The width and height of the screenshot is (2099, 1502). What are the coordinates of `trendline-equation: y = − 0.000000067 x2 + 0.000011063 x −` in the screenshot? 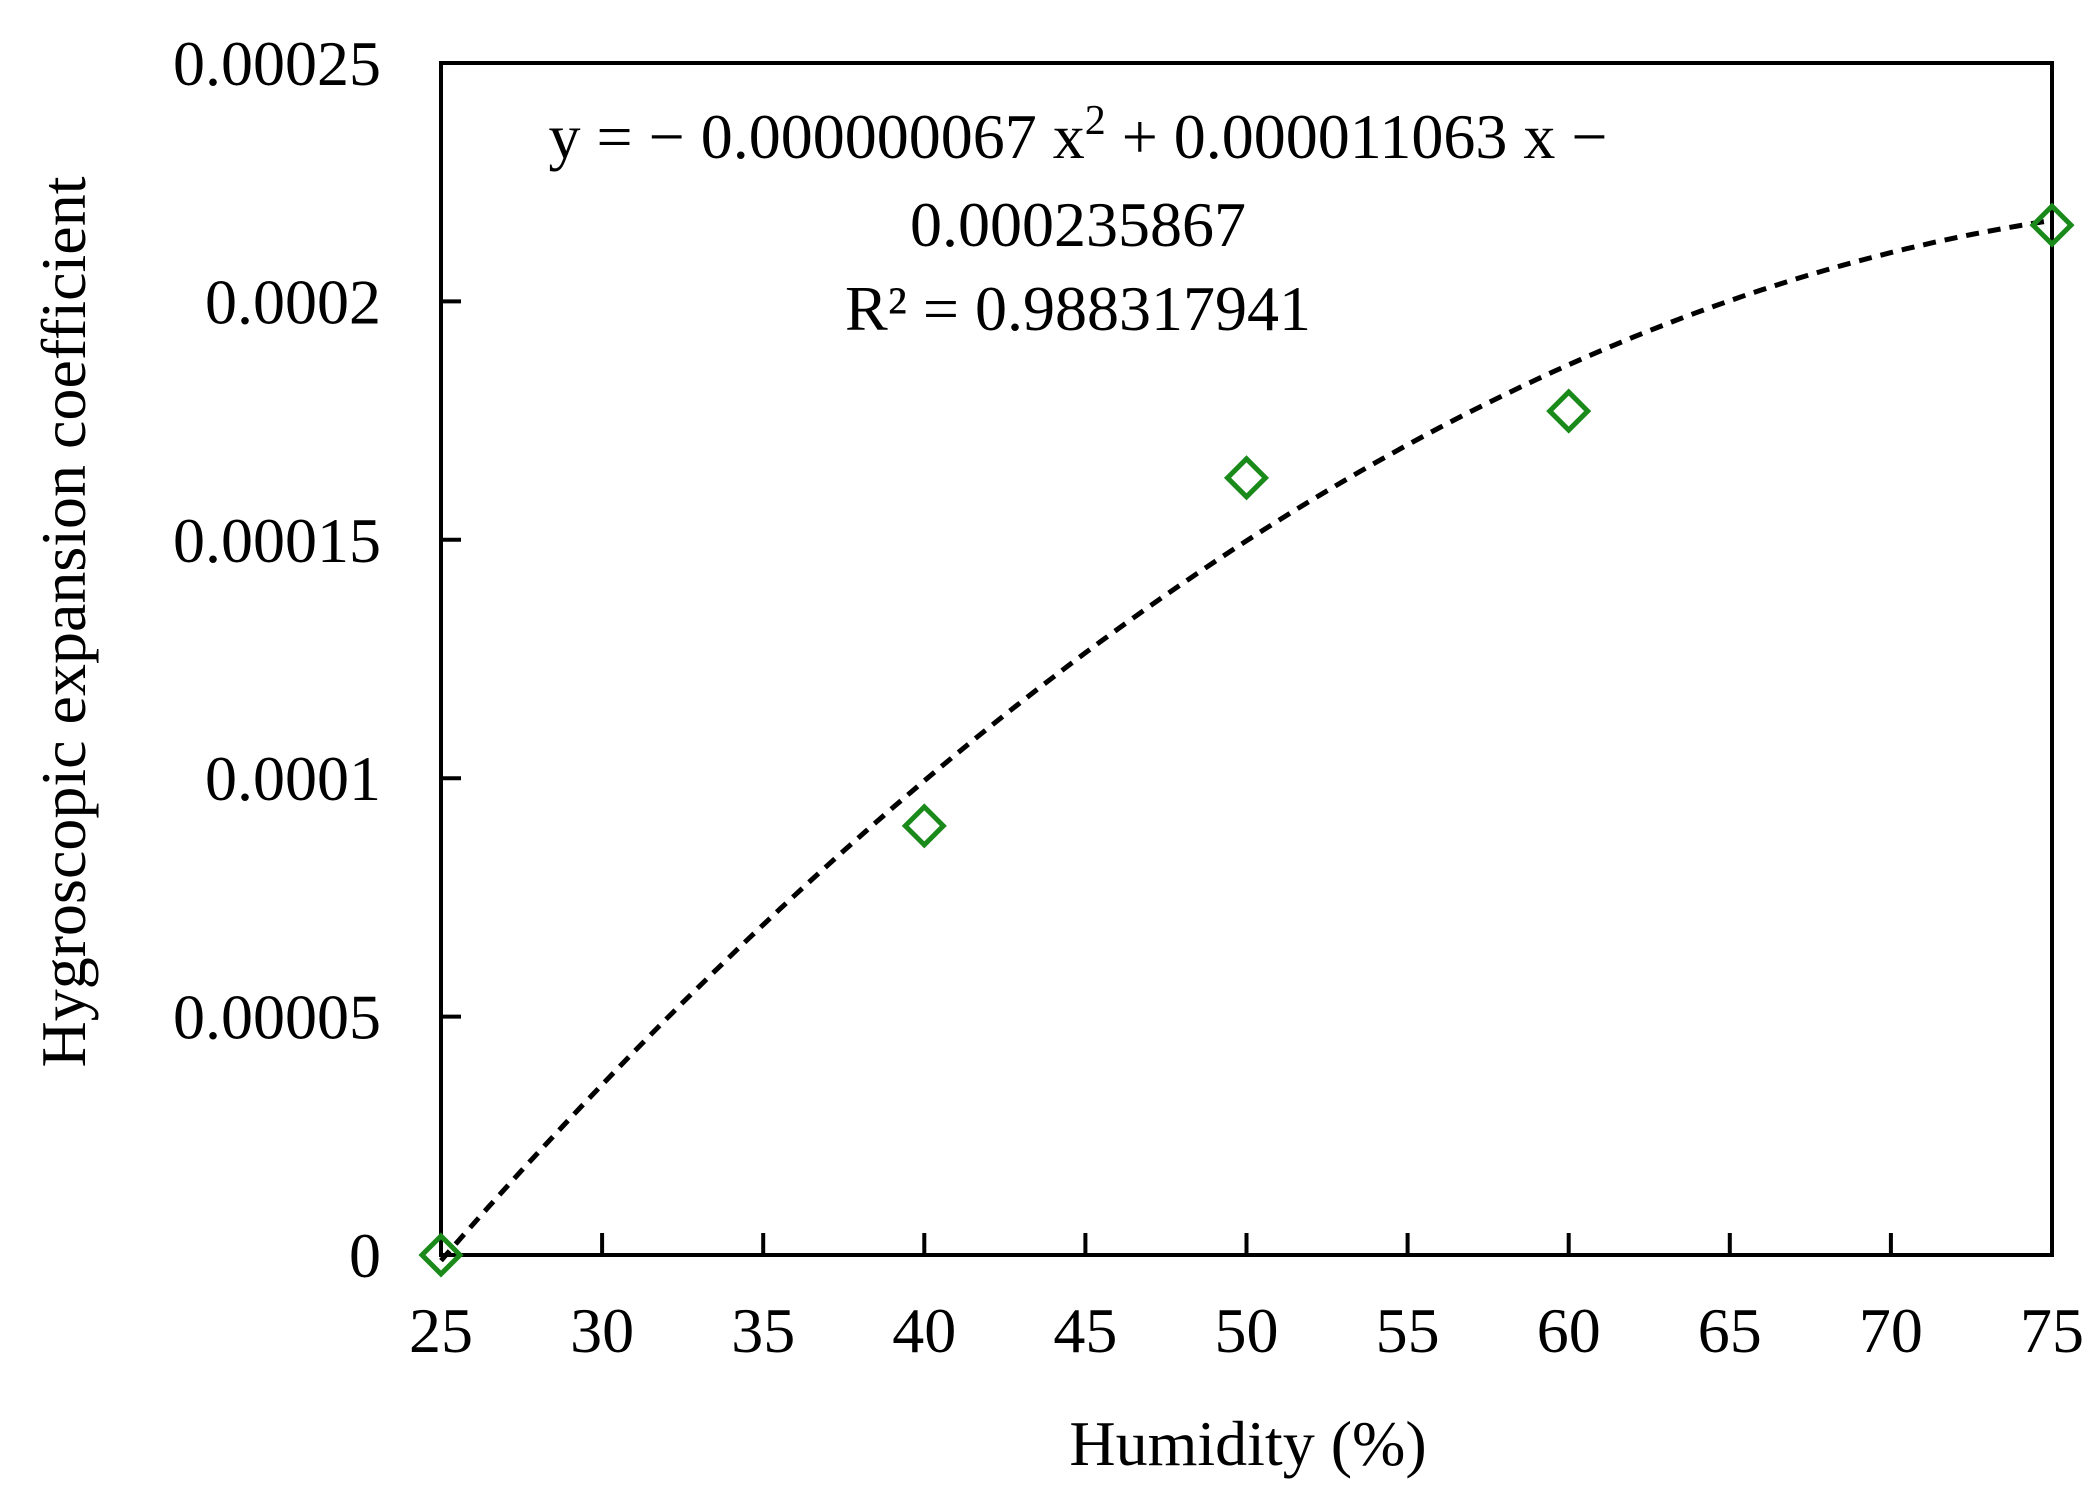 It's located at (1078, 135).